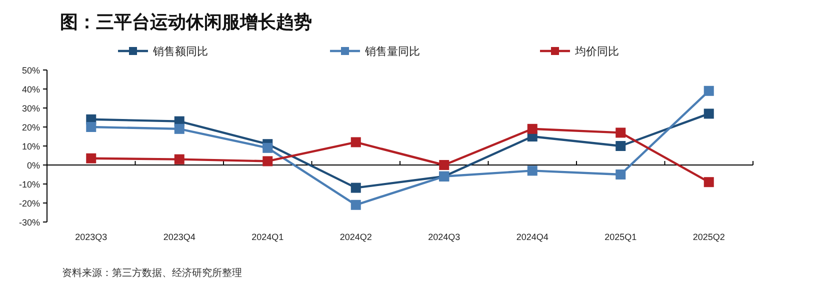 This screenshot has height=284, width=813. I want to click on y-tick-label: -30%, so click(29, 223).